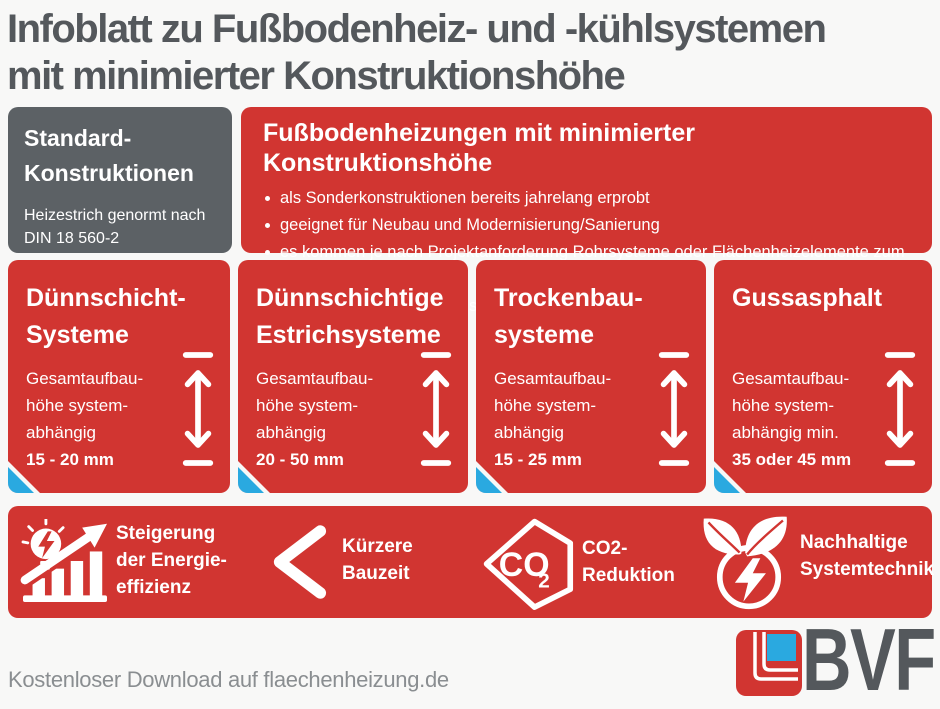  What do you see at coordinates (63, 561) in the screenshot?
I see `energy-efficiency-chart-icon` at bounding box center [63, 561].